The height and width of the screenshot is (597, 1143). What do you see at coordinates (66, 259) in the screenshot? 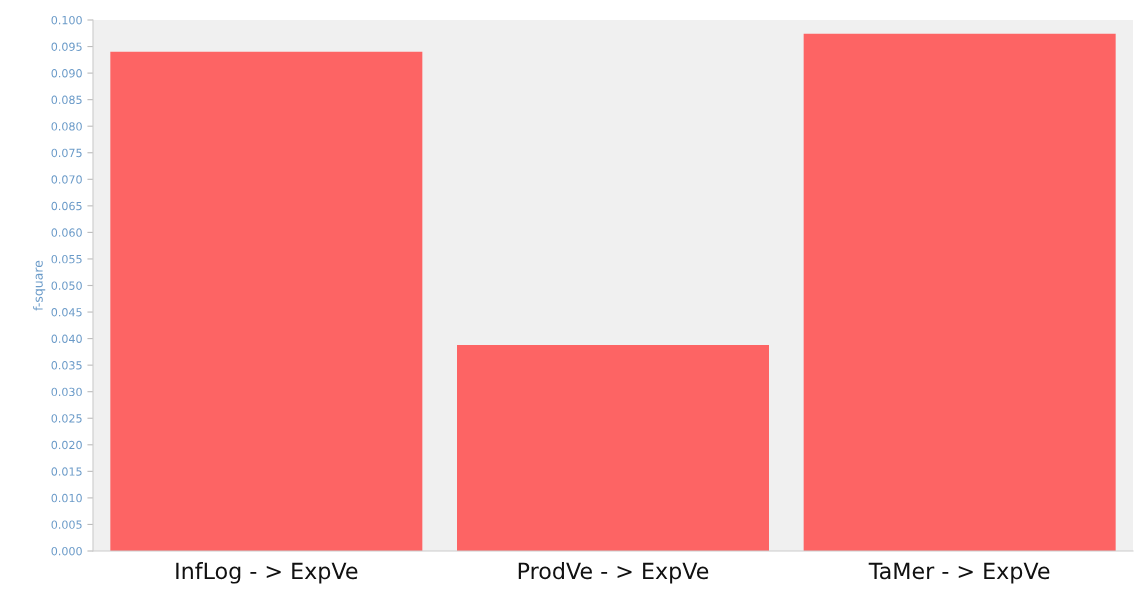
I see `y-tick-label: 0.055` at bounding box center [66, 259].